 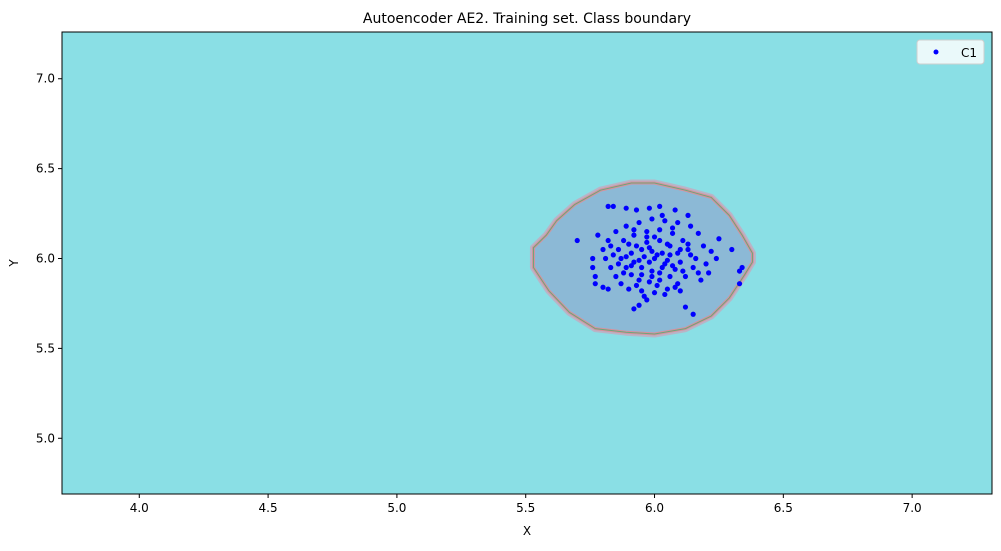 I want to click on x-tick-label: 5.5, so click(x=525, y=508).